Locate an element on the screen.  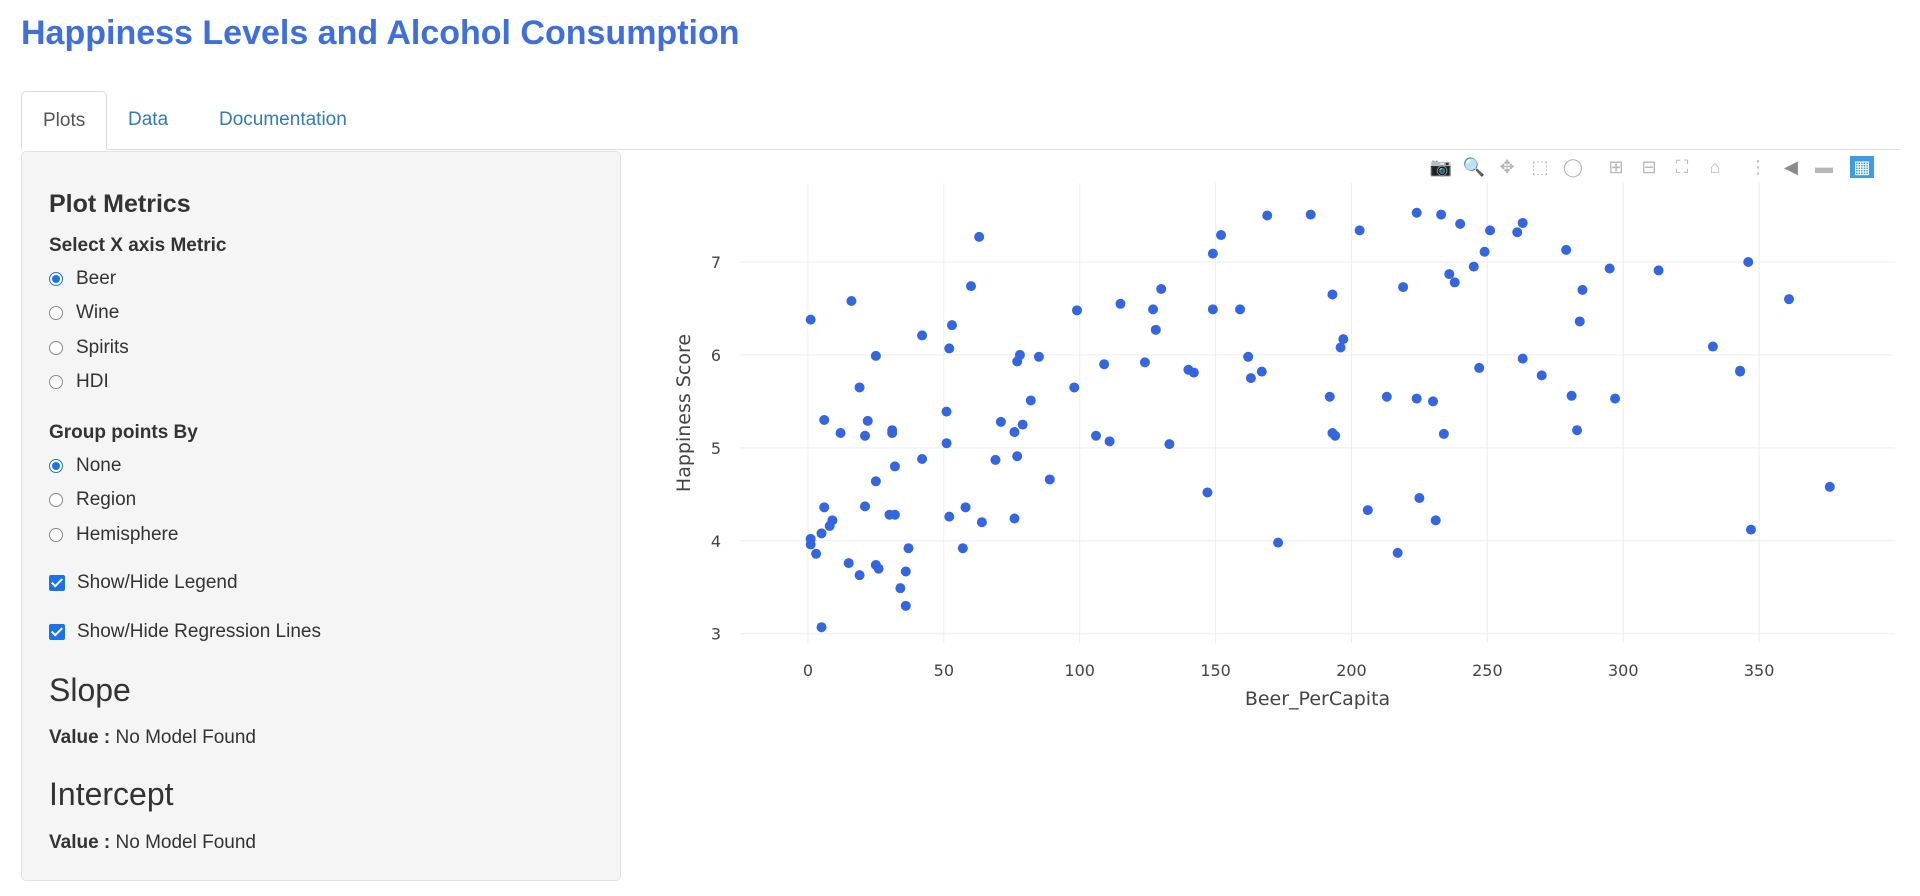
box-select-icon: ⬚ is located at coordinates (1540, 167).